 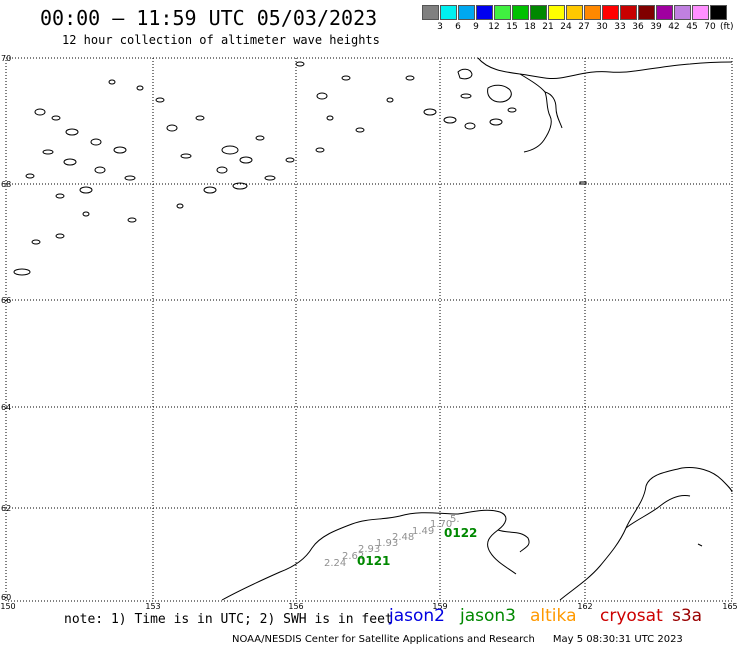 I want to click on credit-timestamp: May 5 08:30:31 UTC 2023, so click(x=617, y=639).